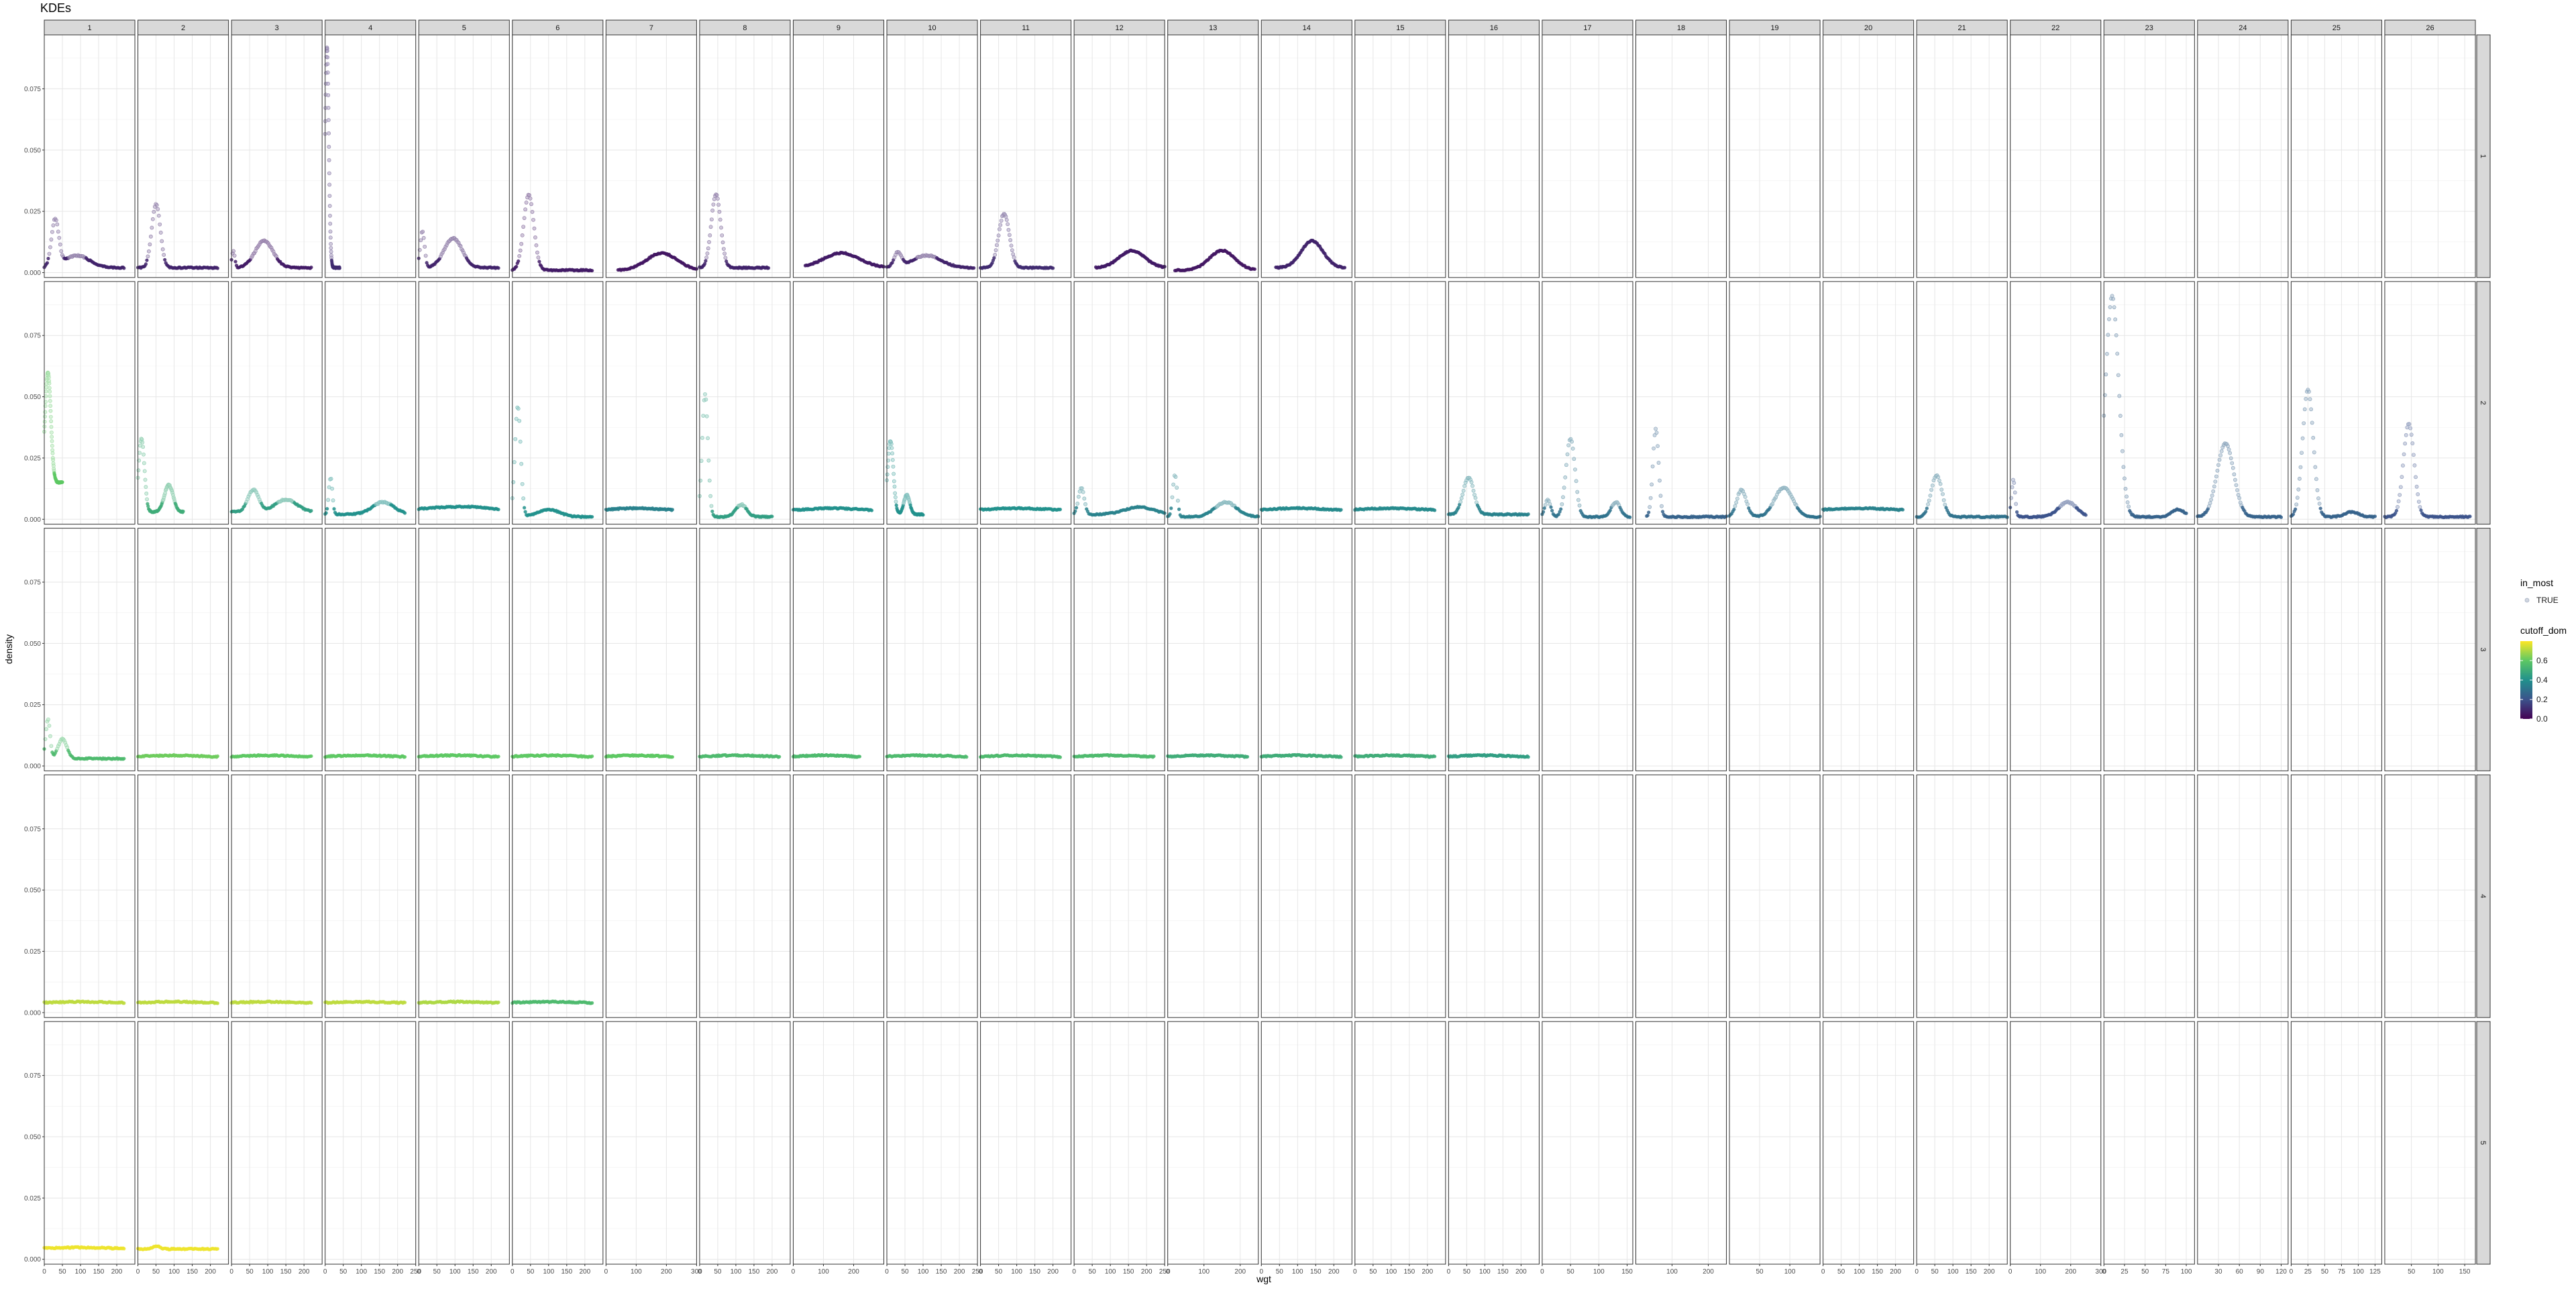 The height and width of the screenshot is (1291, 2576). I want to click on facet-panel-r1-c13, so click(1213, 156).